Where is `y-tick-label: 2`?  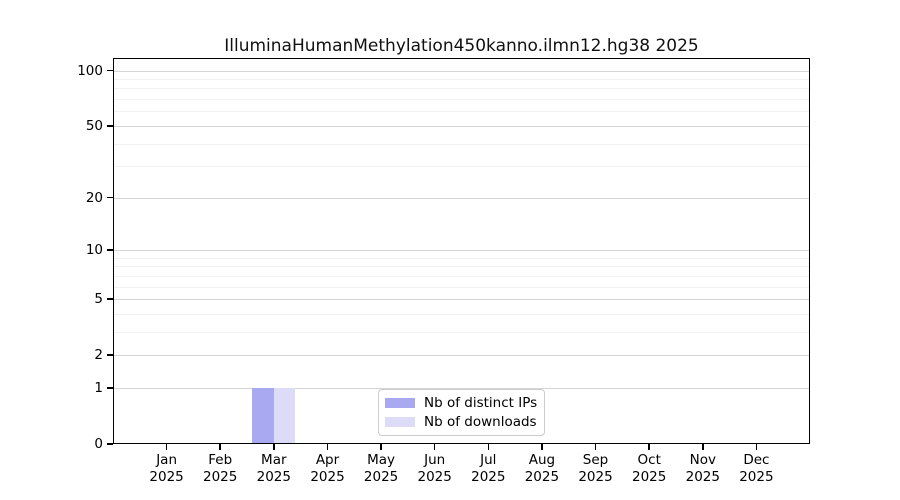 y-tick-label: 2 is located at coordinates (98, 355).